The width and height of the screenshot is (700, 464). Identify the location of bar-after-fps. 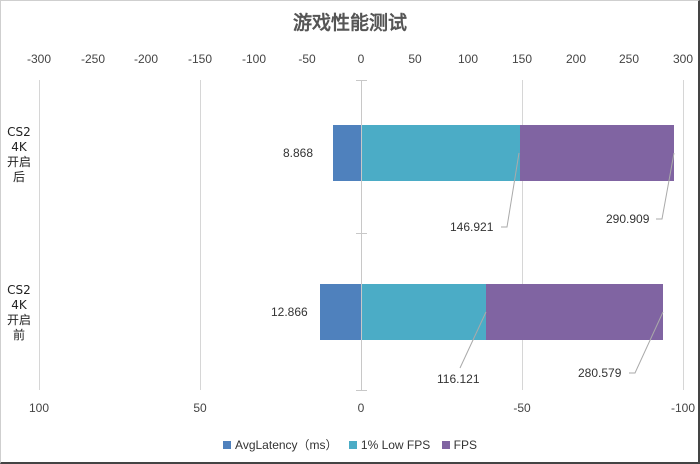
(597, 153).